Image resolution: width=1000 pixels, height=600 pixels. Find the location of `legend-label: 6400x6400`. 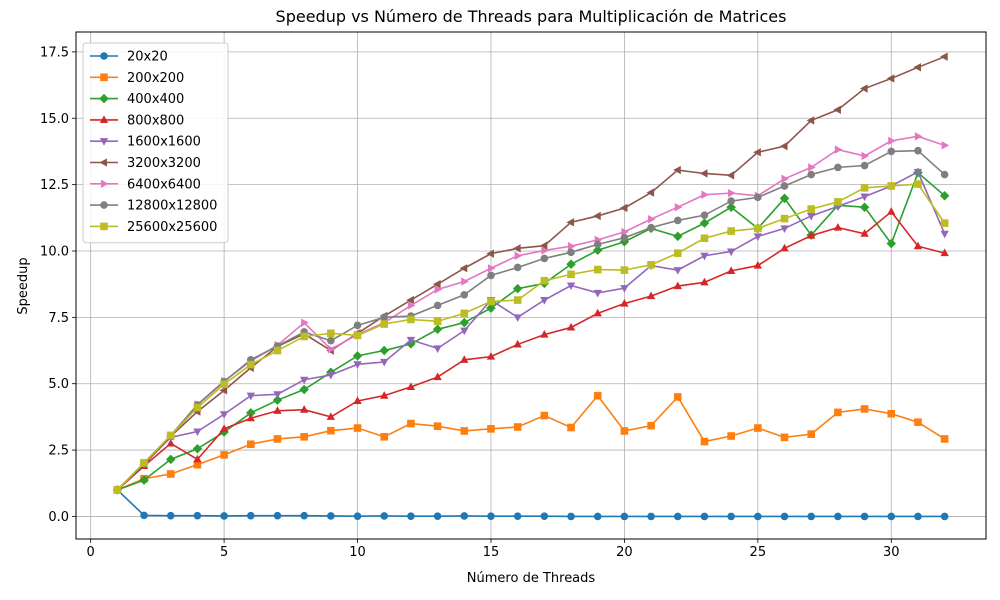

legend-label: 6400x6400 is located at coordinates (164, 184).